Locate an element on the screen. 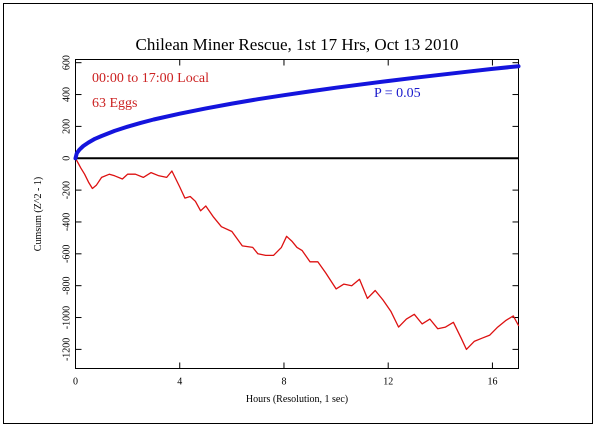 The width and height of the screenshot is (596, 427). y-tick-label: 0 is located at coordinates (67, 158).